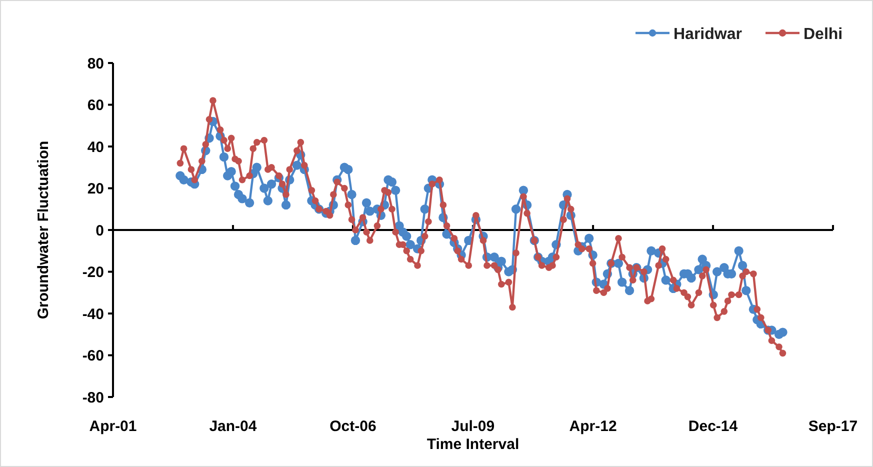 The image size is (873, 467). Describe the element at coordinates (233, 426) in the screenshot. I see `x-tick-label: Jan-04` at that location.